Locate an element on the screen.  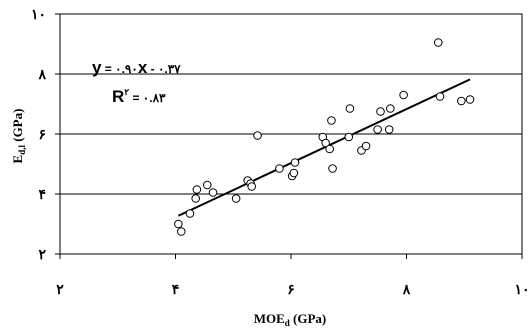
x-axis-title-sub: d is located at coordinates (287, 323).